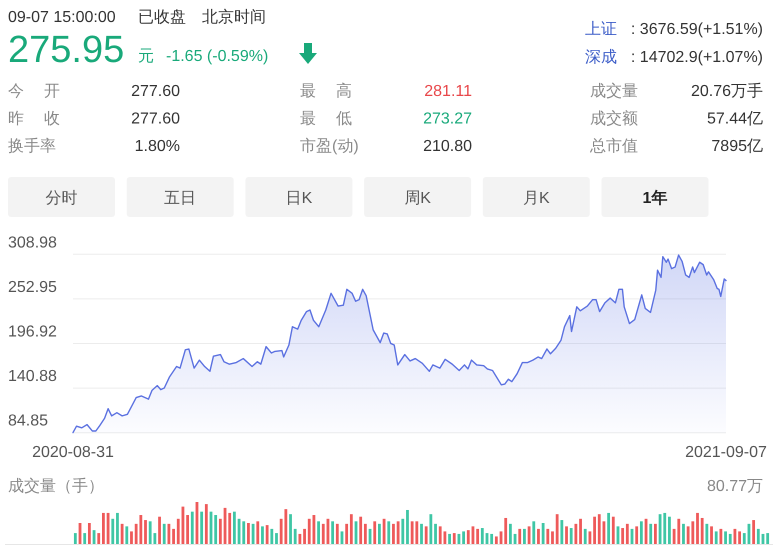 The height and width of the screenshot is (547, 773). I want to click on text: 成交量, so click(614, 91).